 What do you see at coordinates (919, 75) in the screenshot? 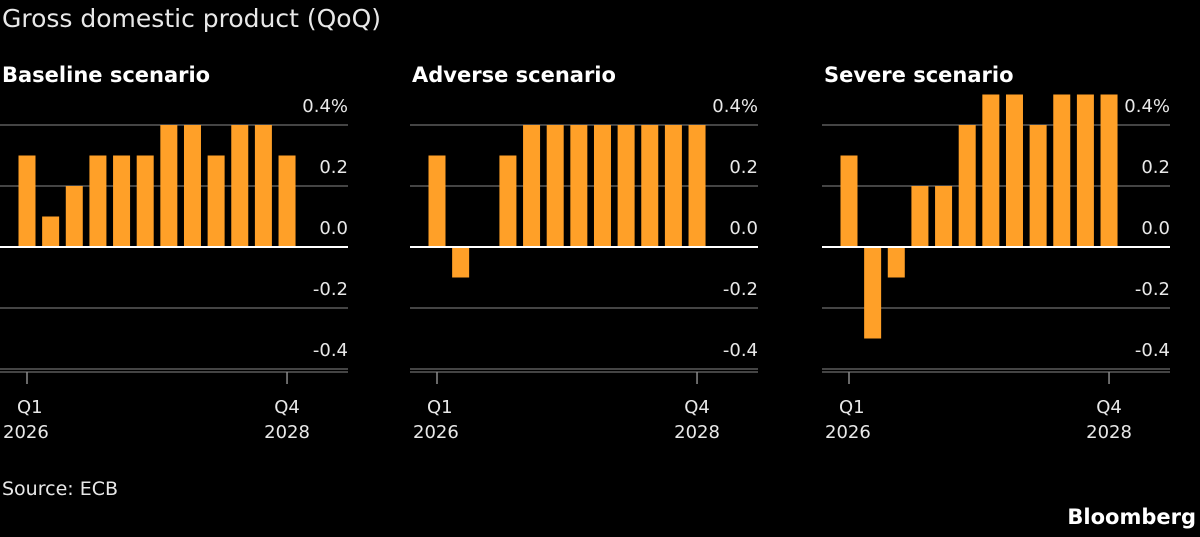
I see `panel-title: Severe scenario` at bounding box center [919, 75].